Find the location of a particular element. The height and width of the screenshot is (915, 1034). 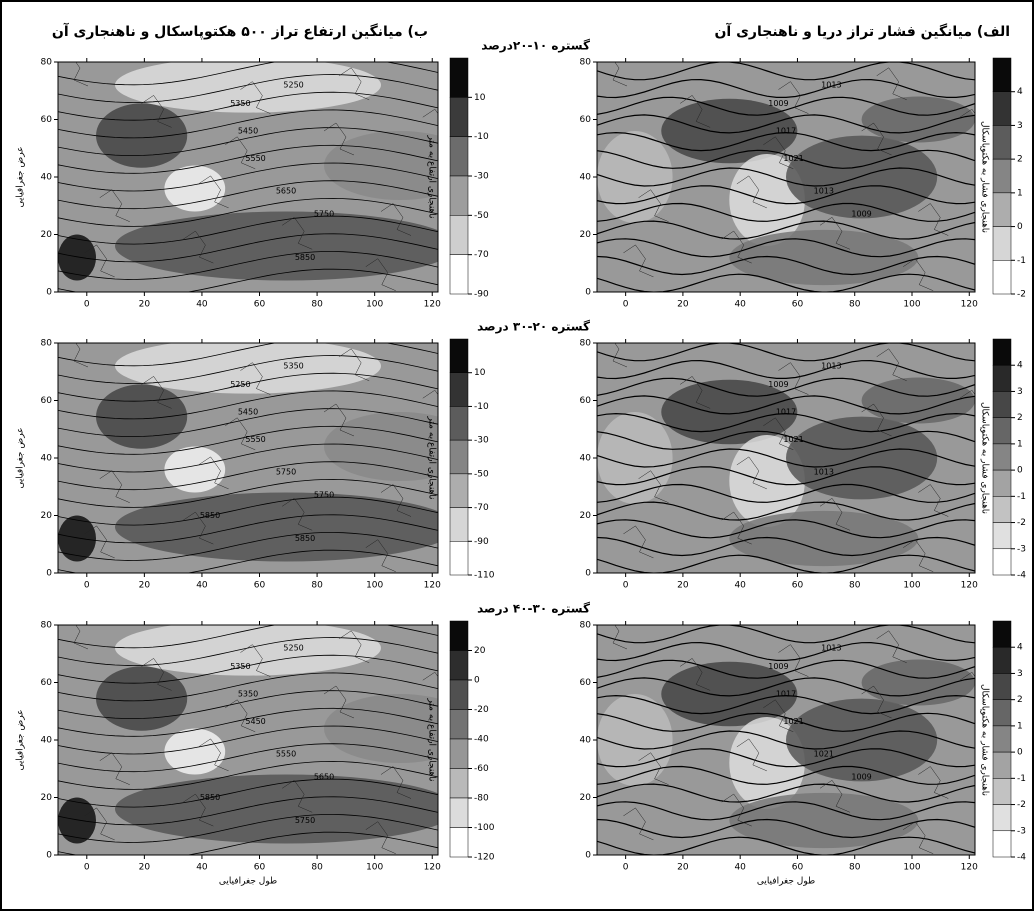

x-tick-label: 0 is located at coordinates (626, 305).